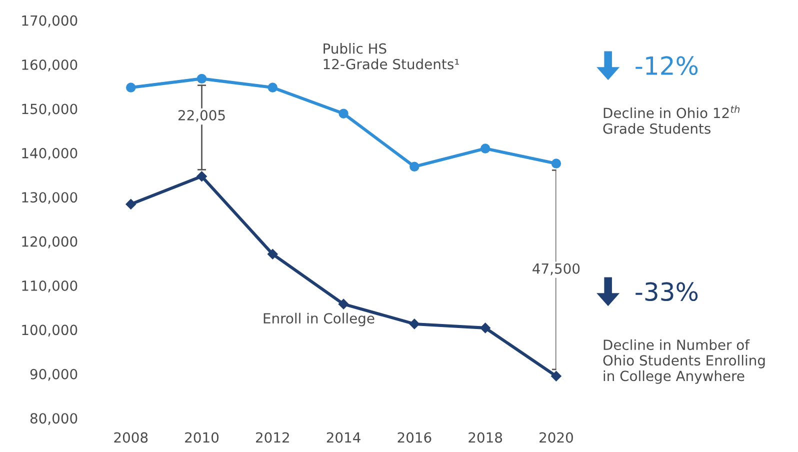 The width and height of the screenshot is (798, 452). What do you see at coordinates (343, 437) in the screenshot?
I see `x-tick-label: 2014` at bounding box center [343, 437].